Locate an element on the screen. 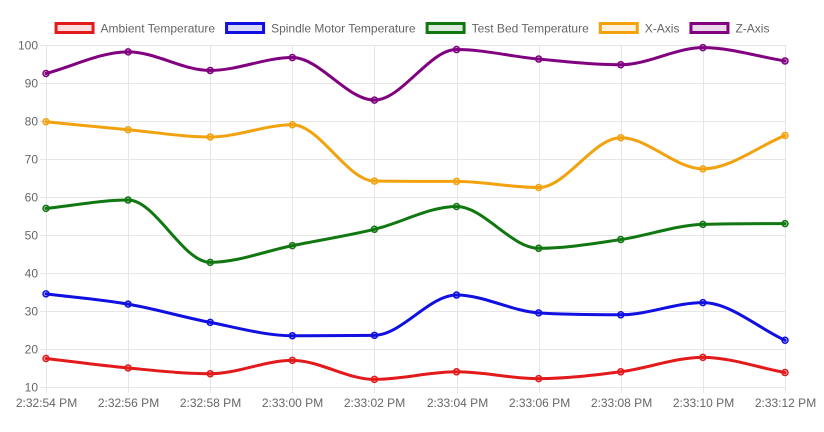 The image size is (824, 432). y-axis-ticks: 10 20 30 40 50 60 70 80 90 100 is located at coordinates (28, 217).